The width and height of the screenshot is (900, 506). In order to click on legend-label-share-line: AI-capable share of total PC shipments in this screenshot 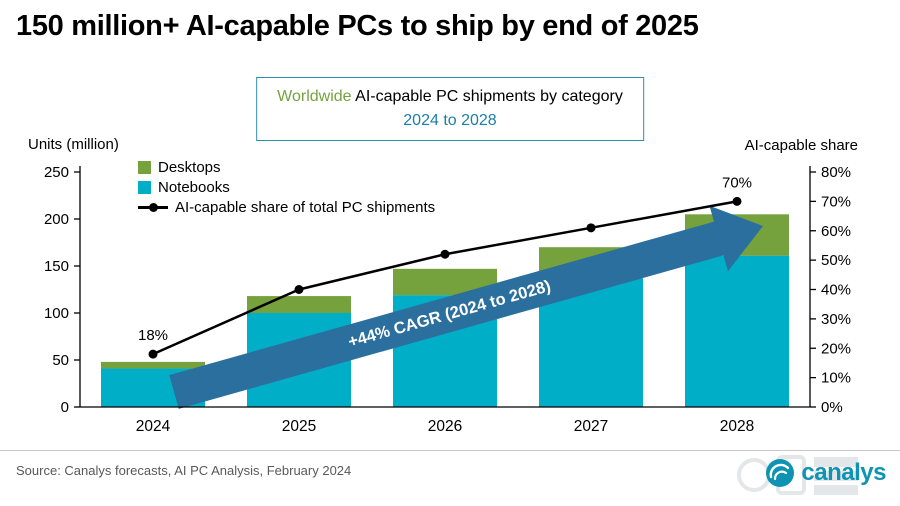, I will do `click(305, 207)`.